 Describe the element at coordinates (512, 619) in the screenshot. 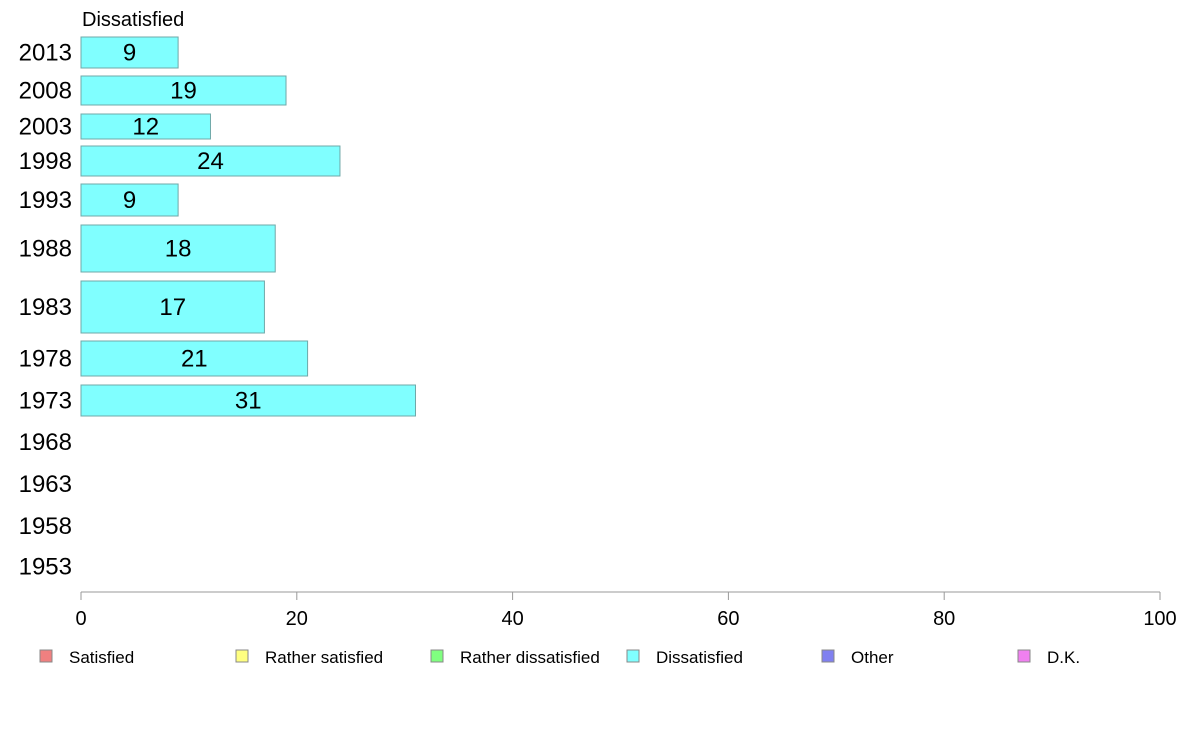

I see `x-tick-label: 40` at that location.